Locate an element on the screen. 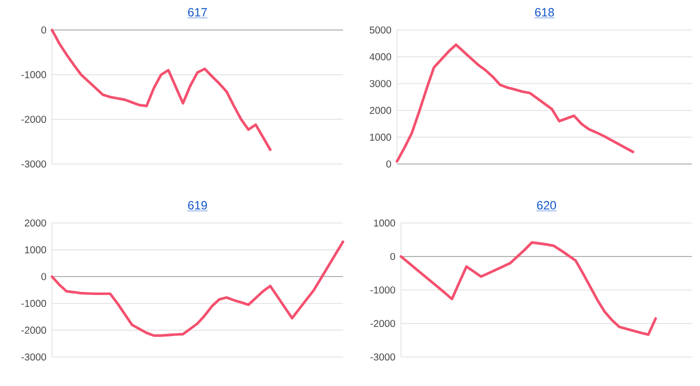  chart-title: 619 is located at coordinates (197, 205).